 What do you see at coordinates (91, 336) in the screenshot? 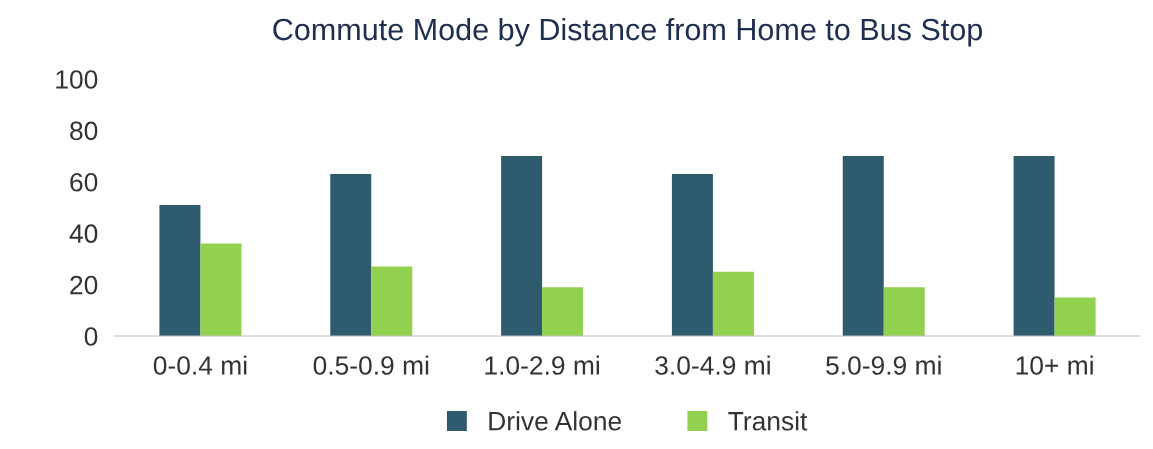
I see `y-tick-label: 0` at bounding box center [91, 336].